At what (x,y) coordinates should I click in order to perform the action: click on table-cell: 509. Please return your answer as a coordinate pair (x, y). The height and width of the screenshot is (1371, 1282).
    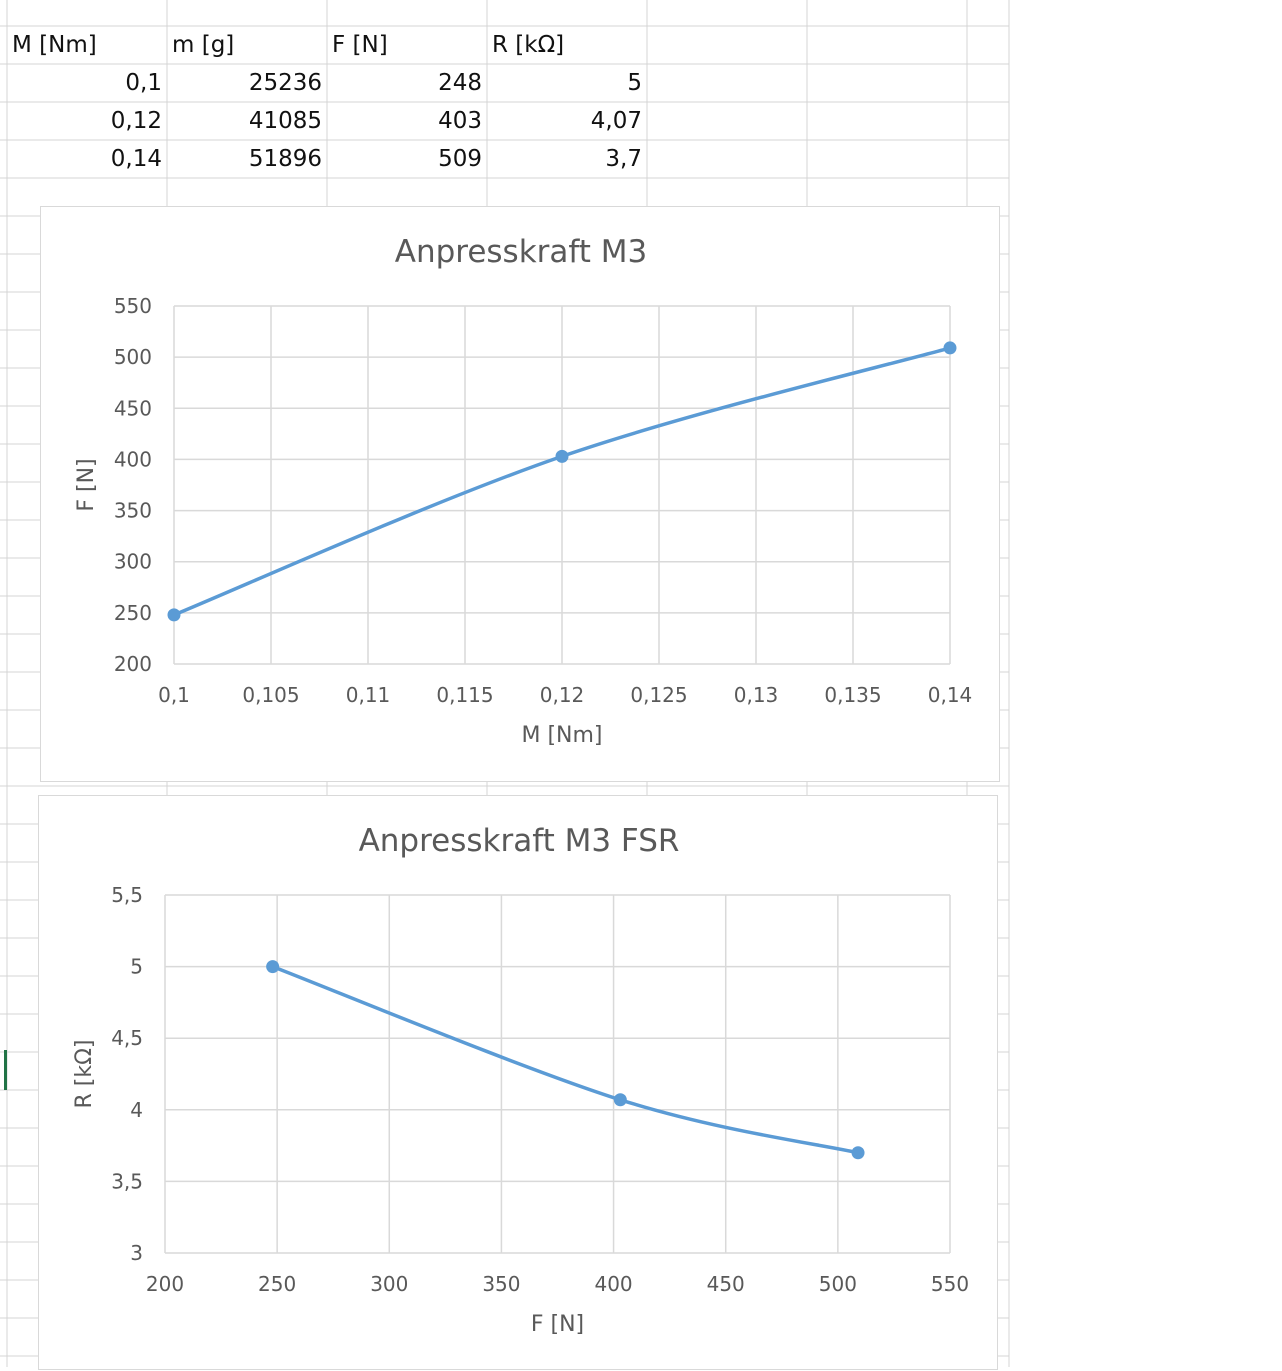
    Looking at the image, I should click on (460, 159).